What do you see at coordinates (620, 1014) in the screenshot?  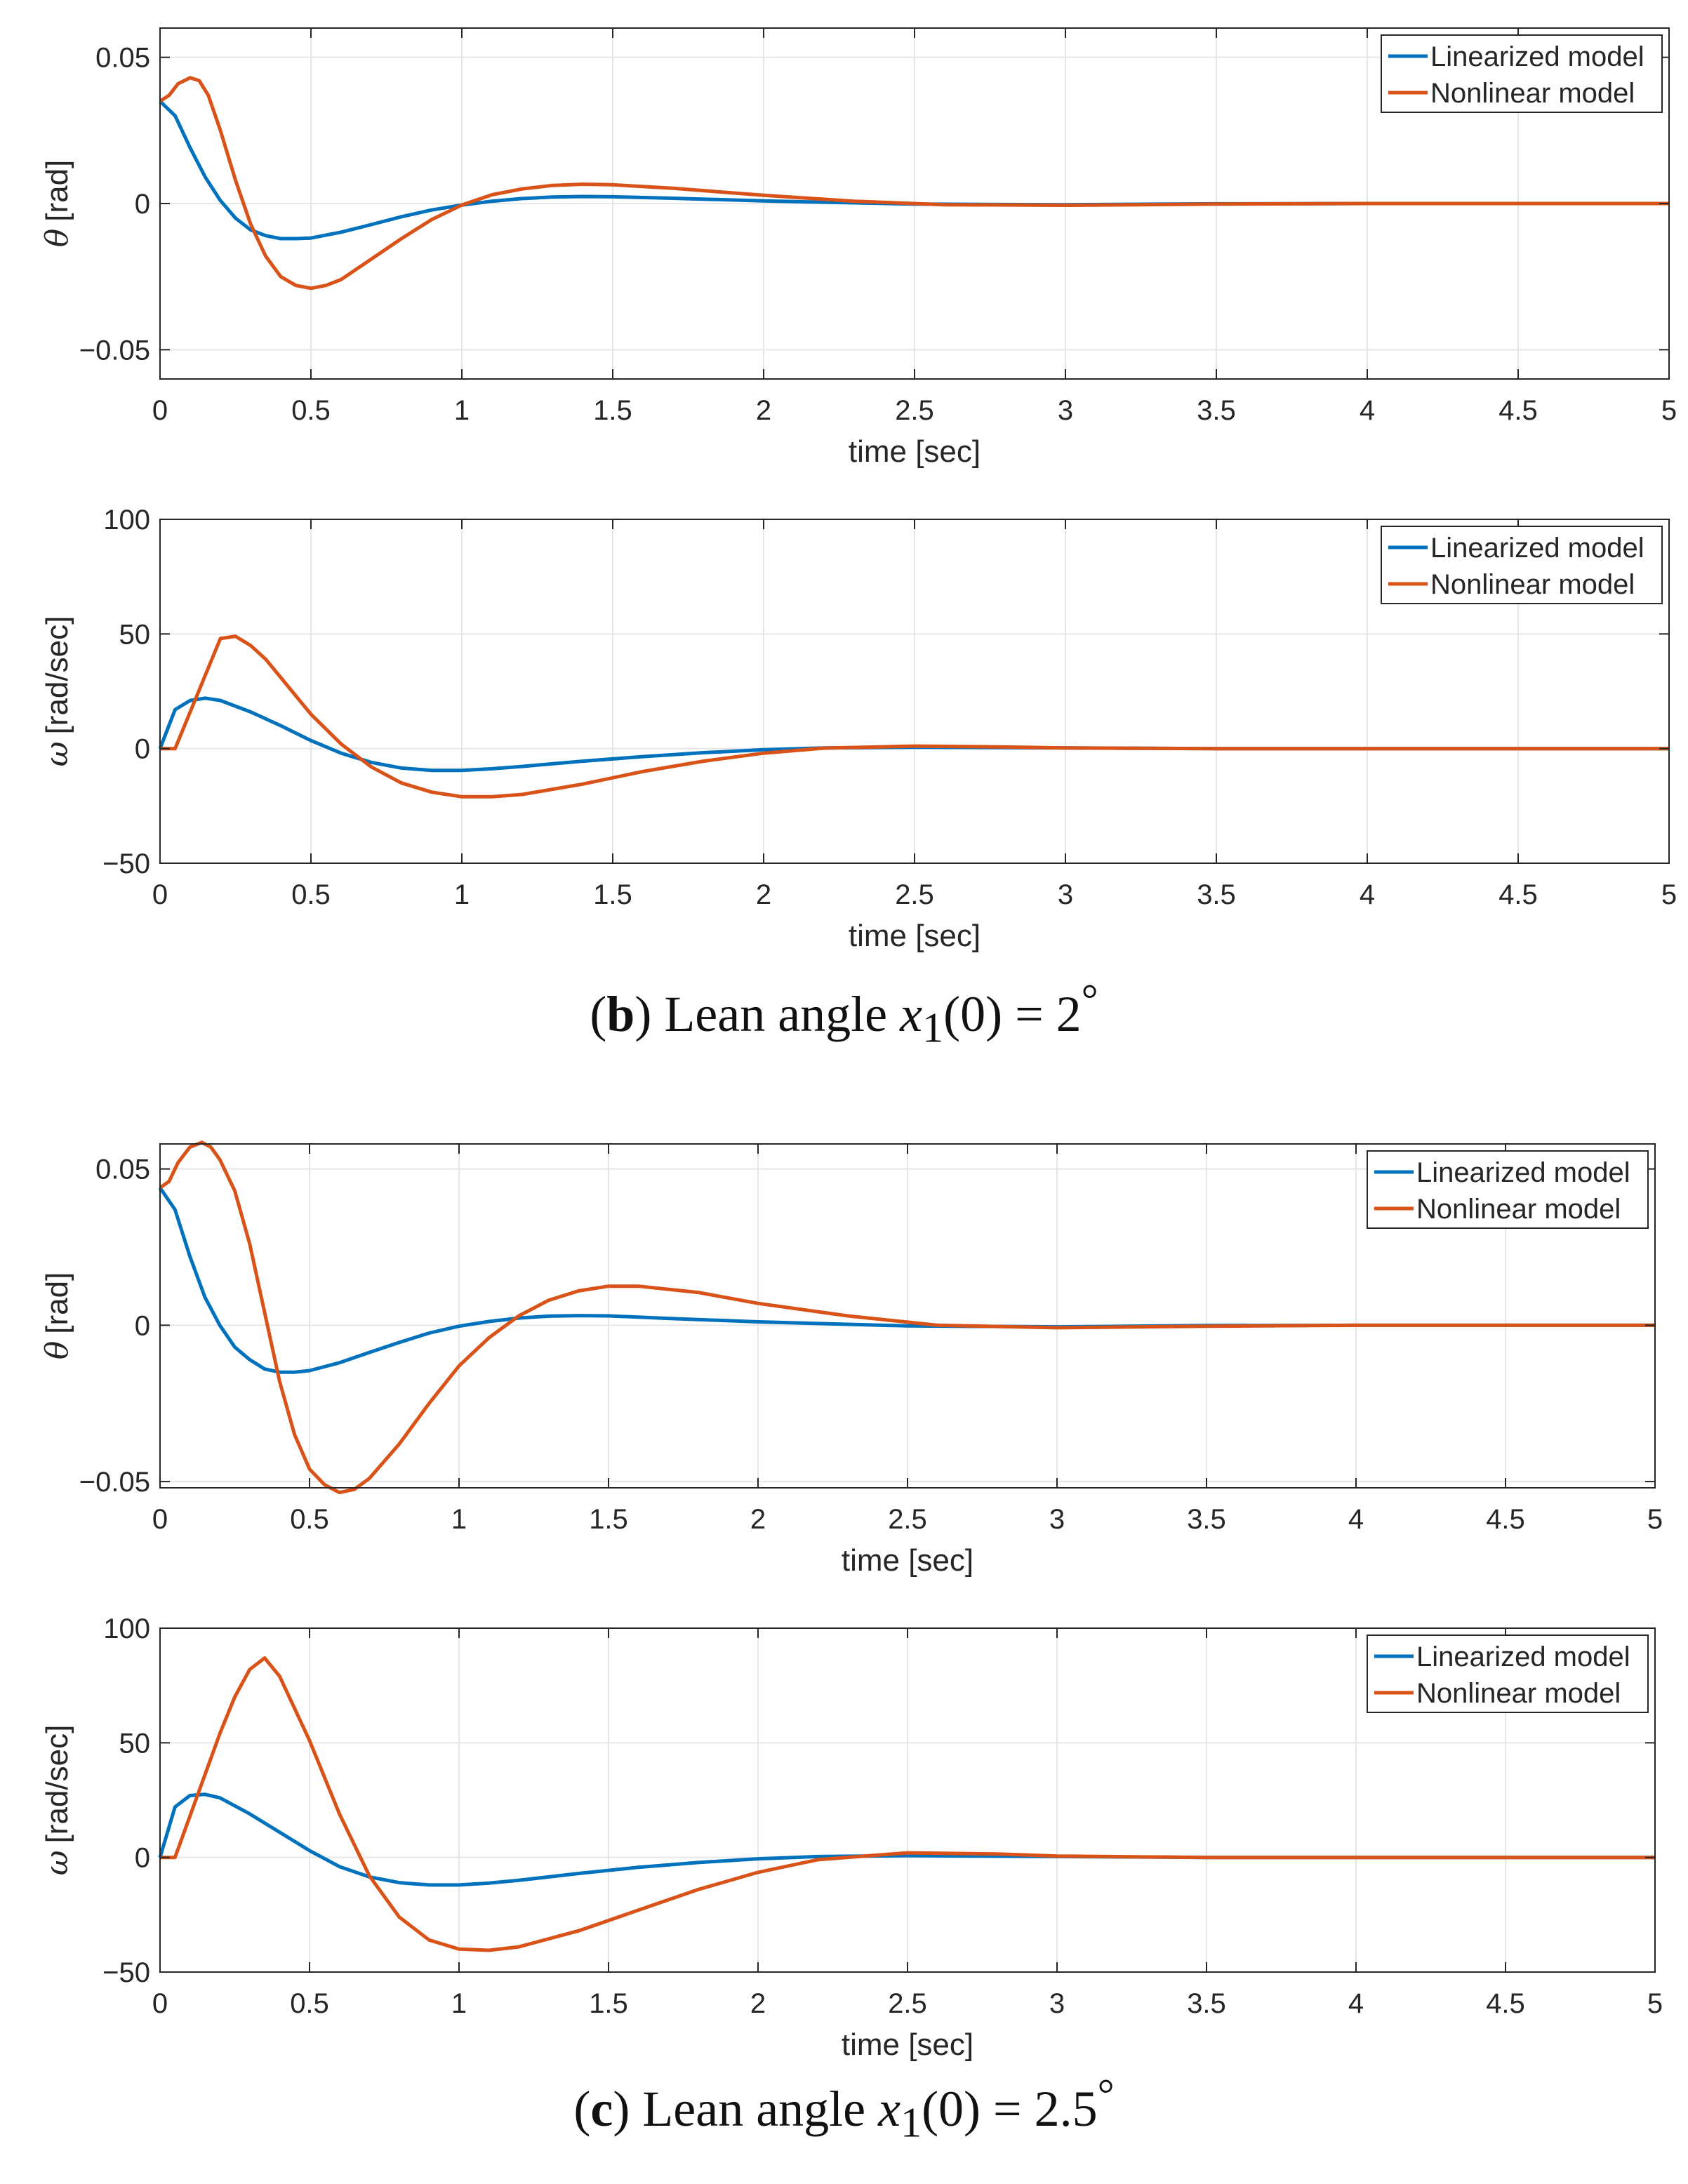 I see `caption-b-label: b` at bounding box center [620, 1014].